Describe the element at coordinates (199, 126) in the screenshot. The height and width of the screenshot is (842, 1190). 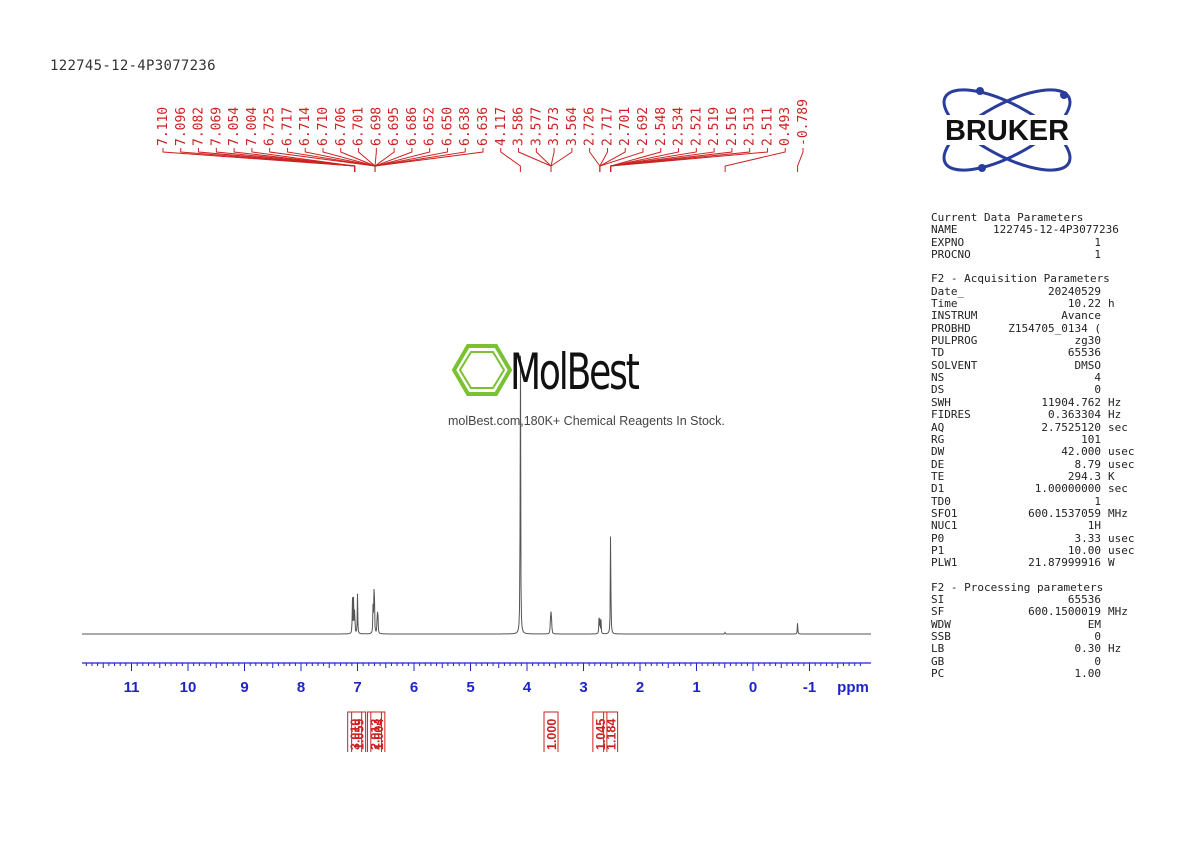
I see `peak-label: 7.082` at that location.